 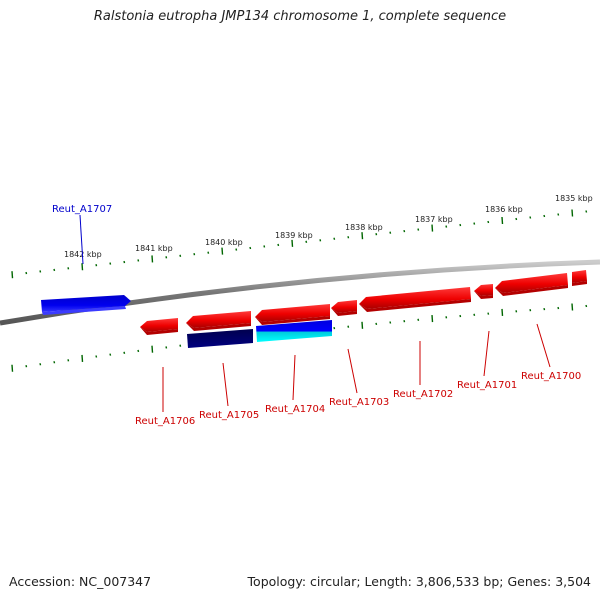 What do you see at coordinates (333, 581) in the screenshot?
I see `topology-value: circular` at bounding box center [333, 581].